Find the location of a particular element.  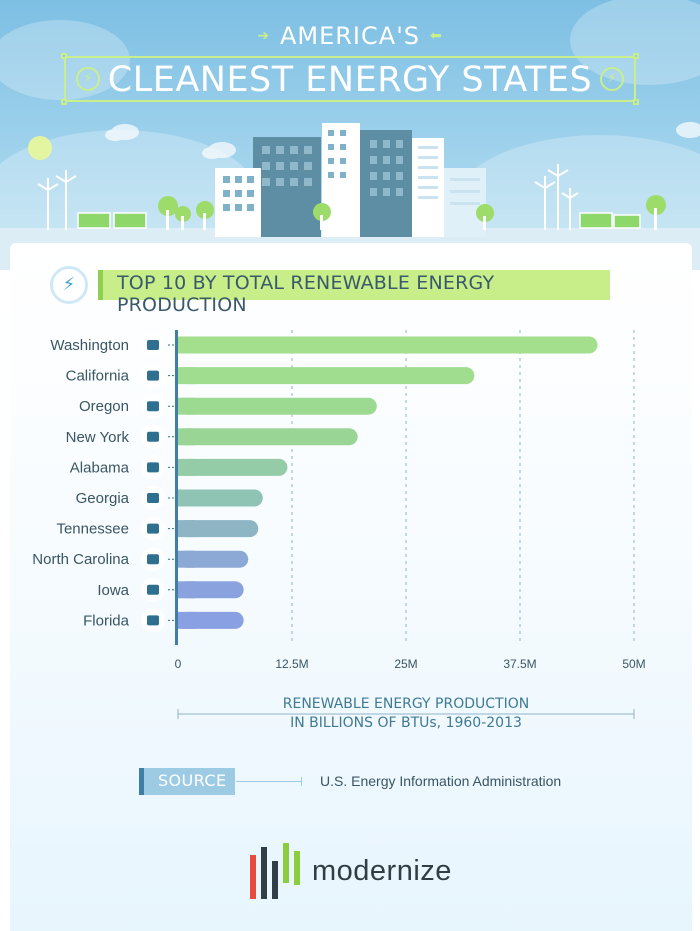

category-label: New York is located at coordinates (98, 437).